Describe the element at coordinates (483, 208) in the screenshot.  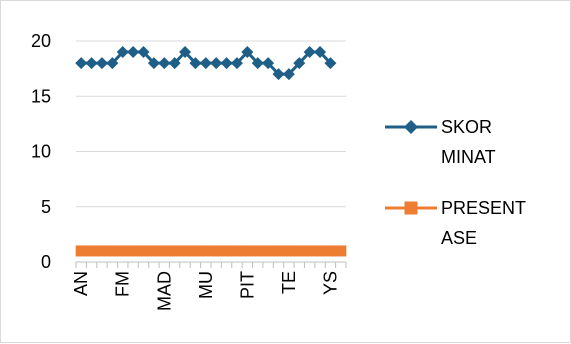
I see `legend-label-1: PRESENT` at that location.